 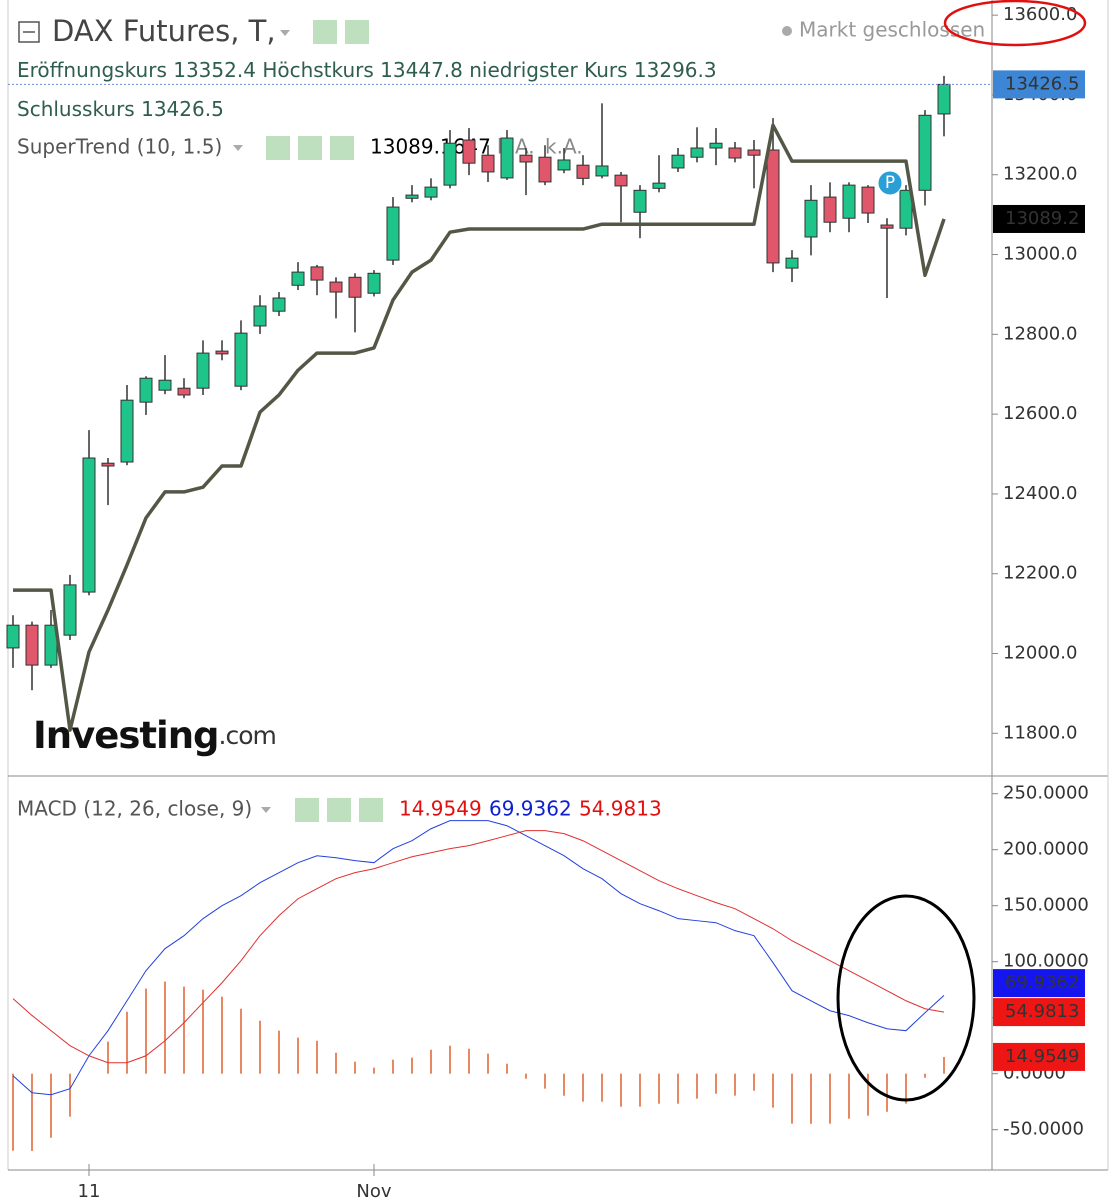 I want to click on event-marker, so click(x=890, y=183).